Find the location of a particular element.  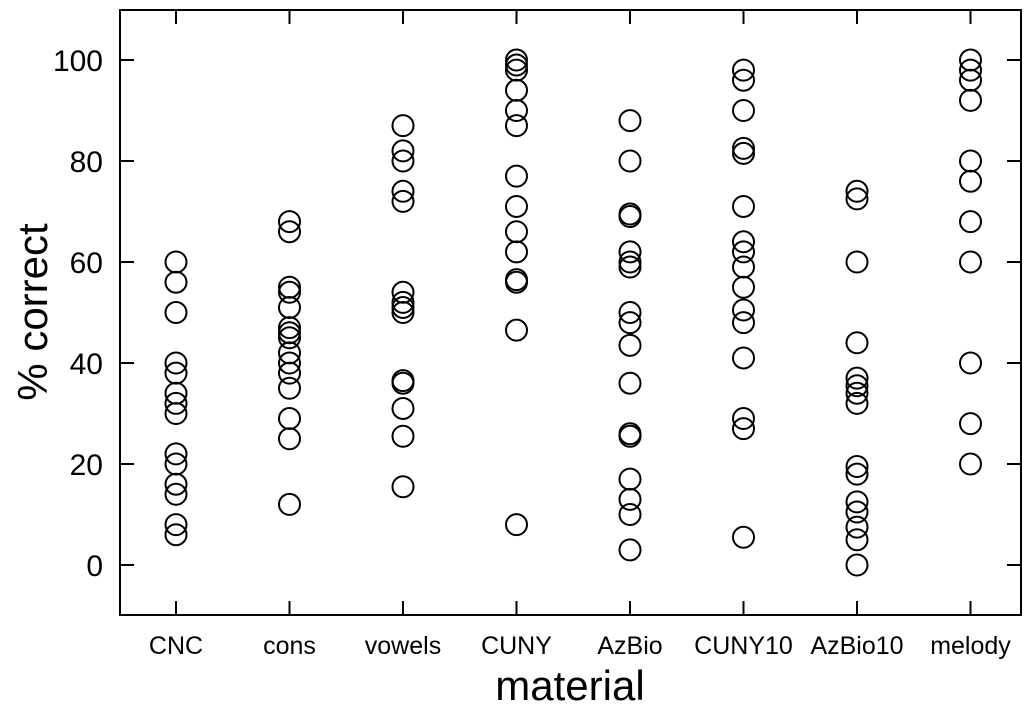

x-tick-label: melody is located at coordinates (970, 646).